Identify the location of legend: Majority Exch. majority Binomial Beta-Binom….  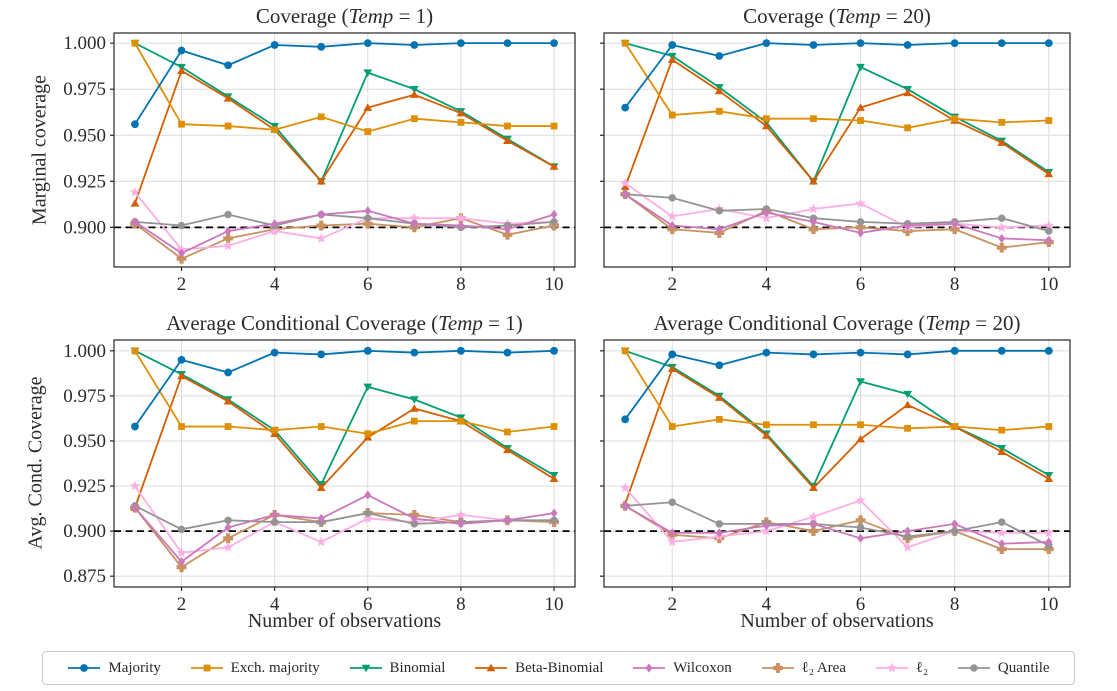
(558, 668).